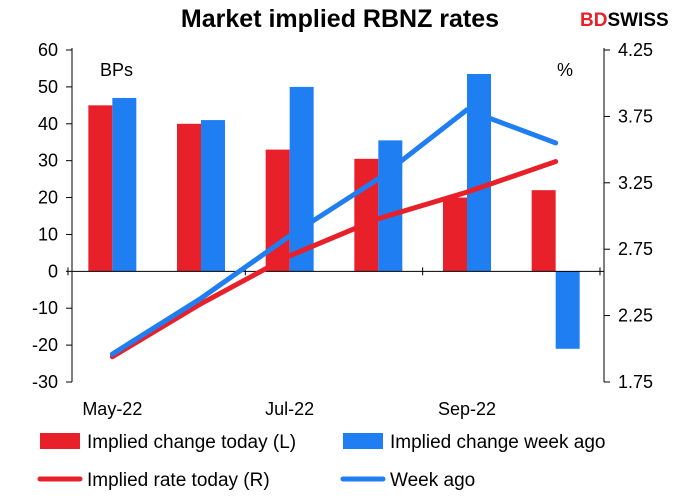 This screenshot has height=499, width=700. What do you see at coordinates (432, 480) in the screenshot?
I see `legend-label: Week ago` at bounding box center [432, 480].